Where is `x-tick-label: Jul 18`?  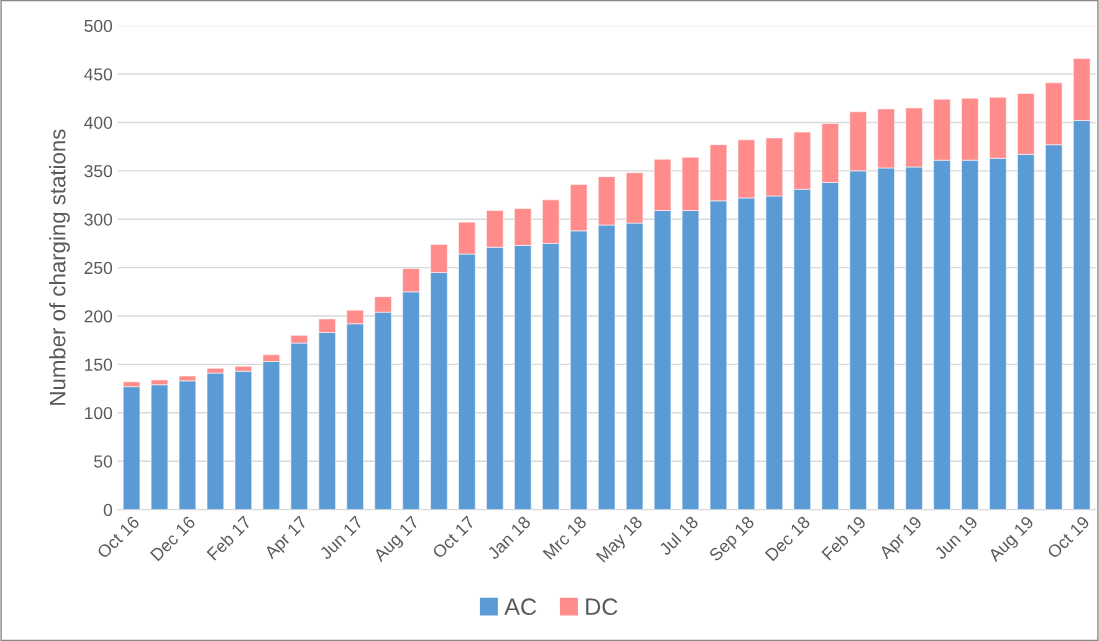 x-tick-label: Jul 18 is located at coordinates (678, 535).